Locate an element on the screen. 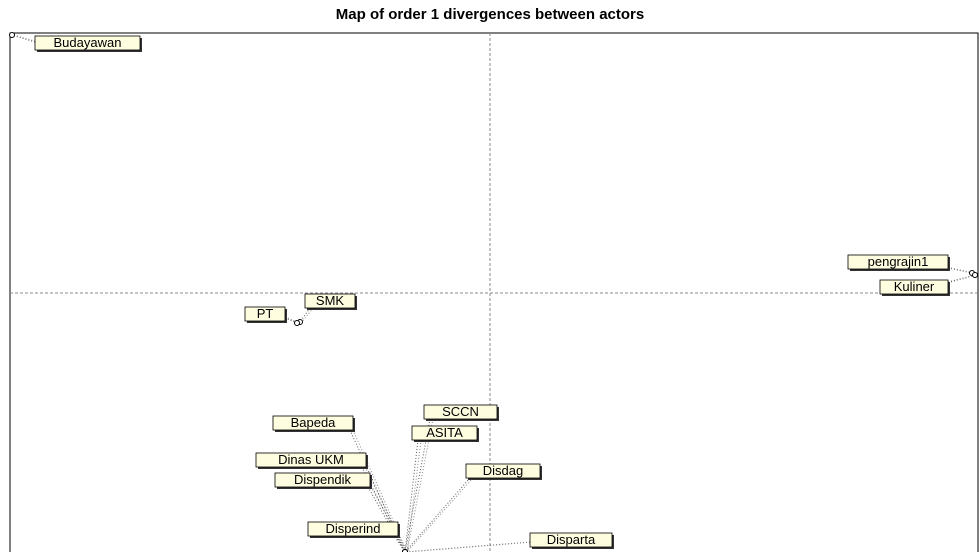 This screenshot has width=979, height=552. actor-label: Disparta is located at coordinates (571, 539).